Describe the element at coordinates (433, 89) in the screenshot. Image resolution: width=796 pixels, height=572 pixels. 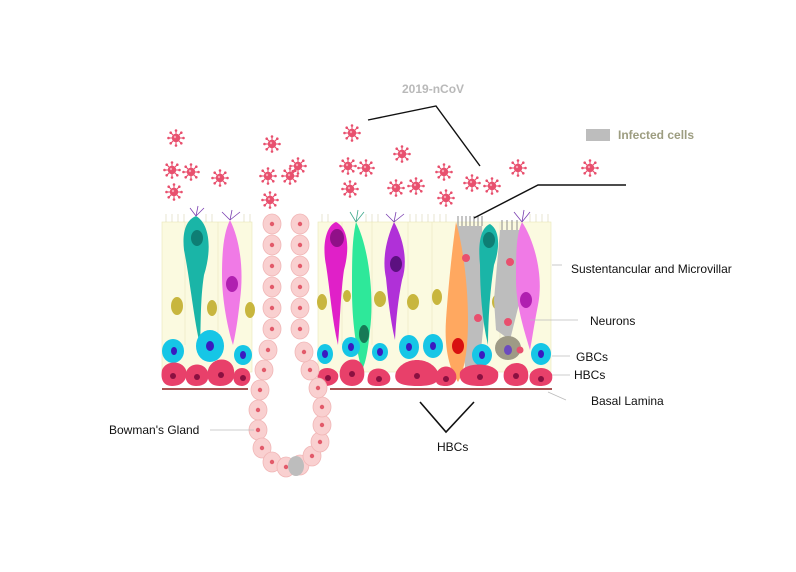
I see `virus-label: 2019-nCoV` at that location.